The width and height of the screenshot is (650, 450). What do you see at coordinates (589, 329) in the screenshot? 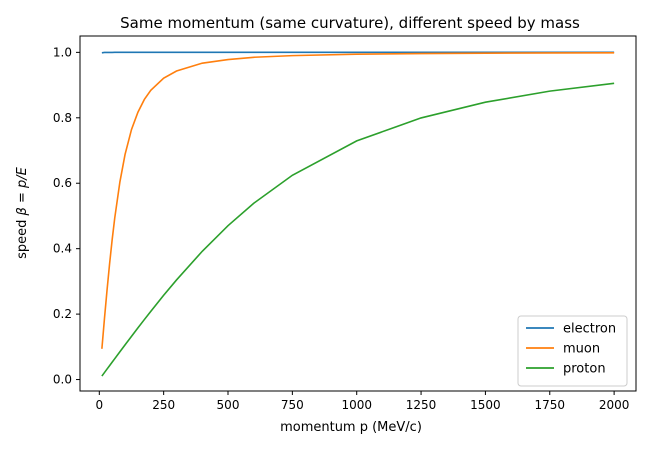
I see `legend-label-electron: electron` at bounding box center [589, 329].